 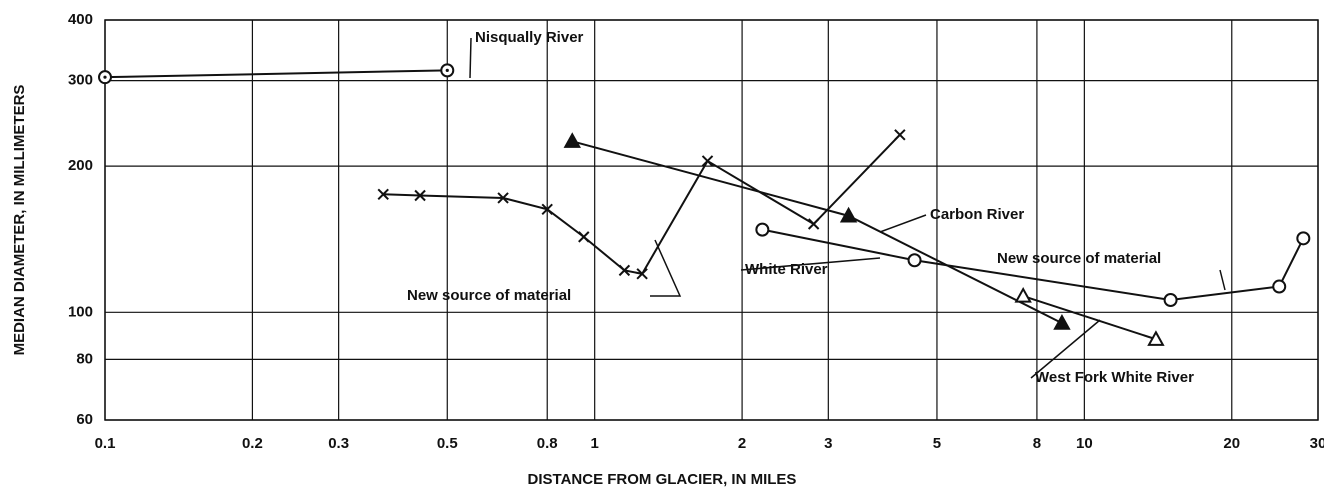 I want to click on x-tick-label: 3, so click(x=828, y=443).